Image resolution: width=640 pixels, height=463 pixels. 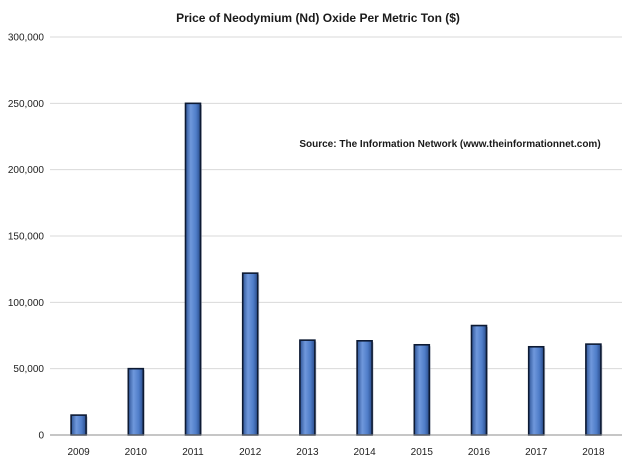 What do you see at coordinates (26, 303) in the screenshot?
I see `y-tick-label: 100,000` at bounding box center [26, 303].